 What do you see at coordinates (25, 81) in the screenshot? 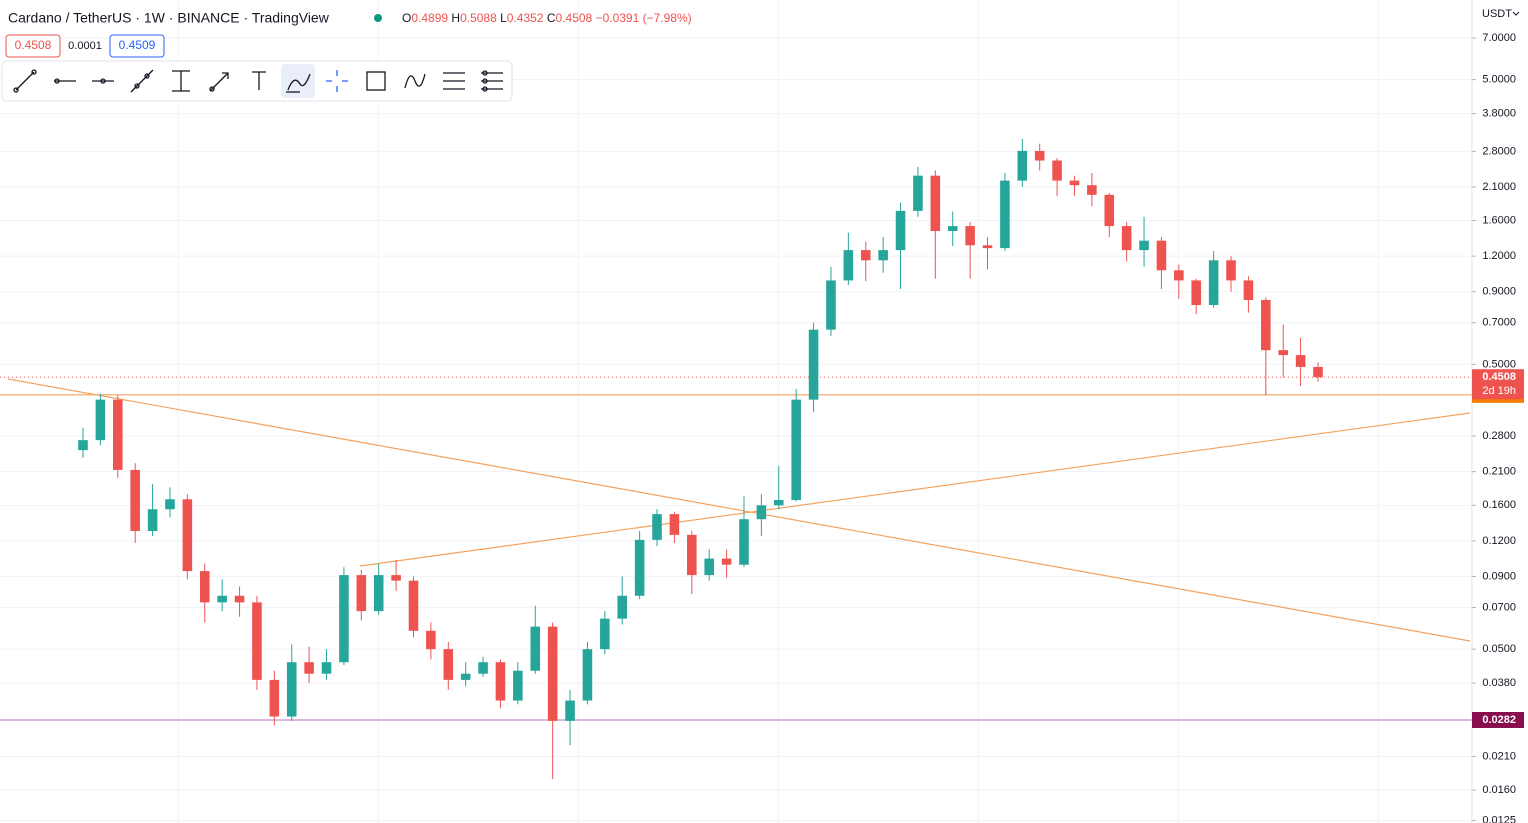
I see `trend-line-tool` at bounding box center [25, 81].